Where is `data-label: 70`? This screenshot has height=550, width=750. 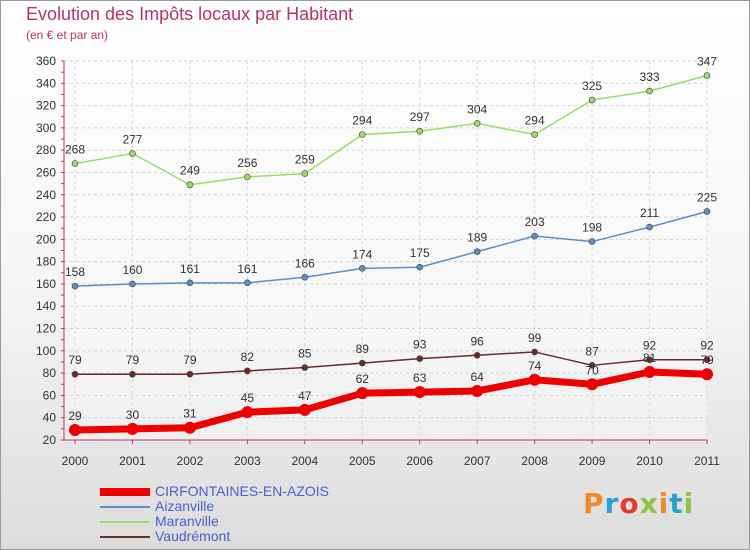
data-label: 70 is located at coordinates (592, 370).